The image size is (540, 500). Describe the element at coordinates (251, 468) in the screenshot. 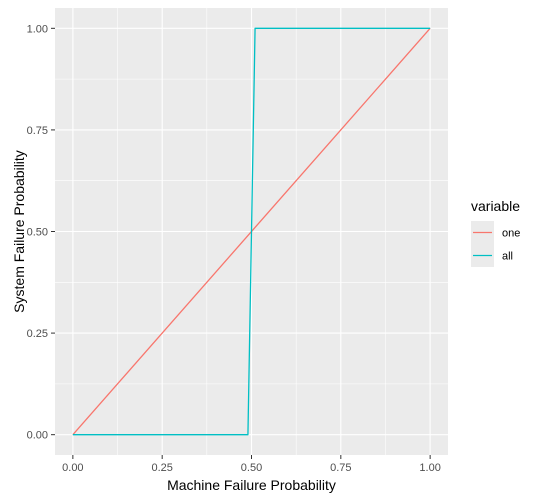

I see `x-tick-label: 0.50` at that location.